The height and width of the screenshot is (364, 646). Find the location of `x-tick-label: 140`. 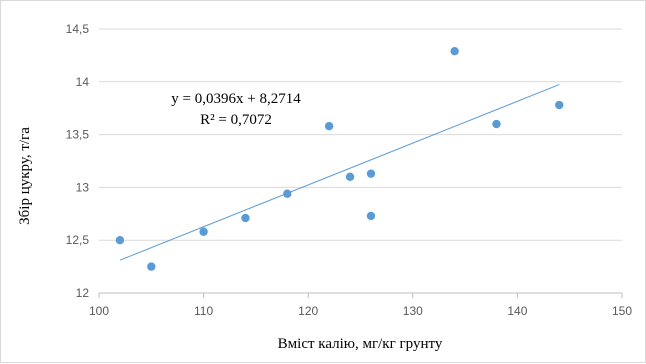

x-tick-label: 140 is located at coordinates (517, 311).